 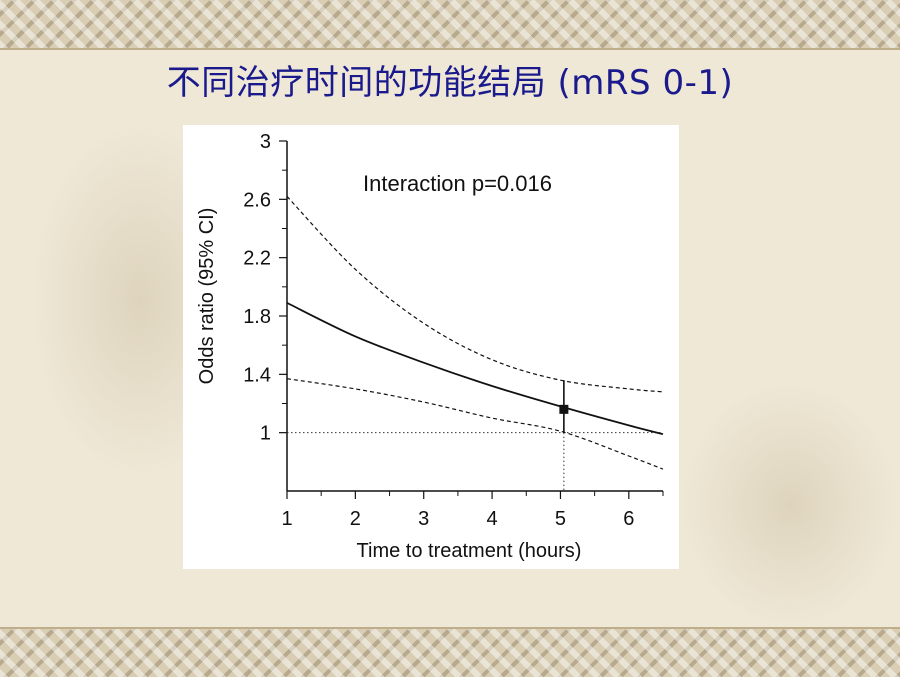 I want to click on y-tick-label: 2.6, so click(x=257, y=200).